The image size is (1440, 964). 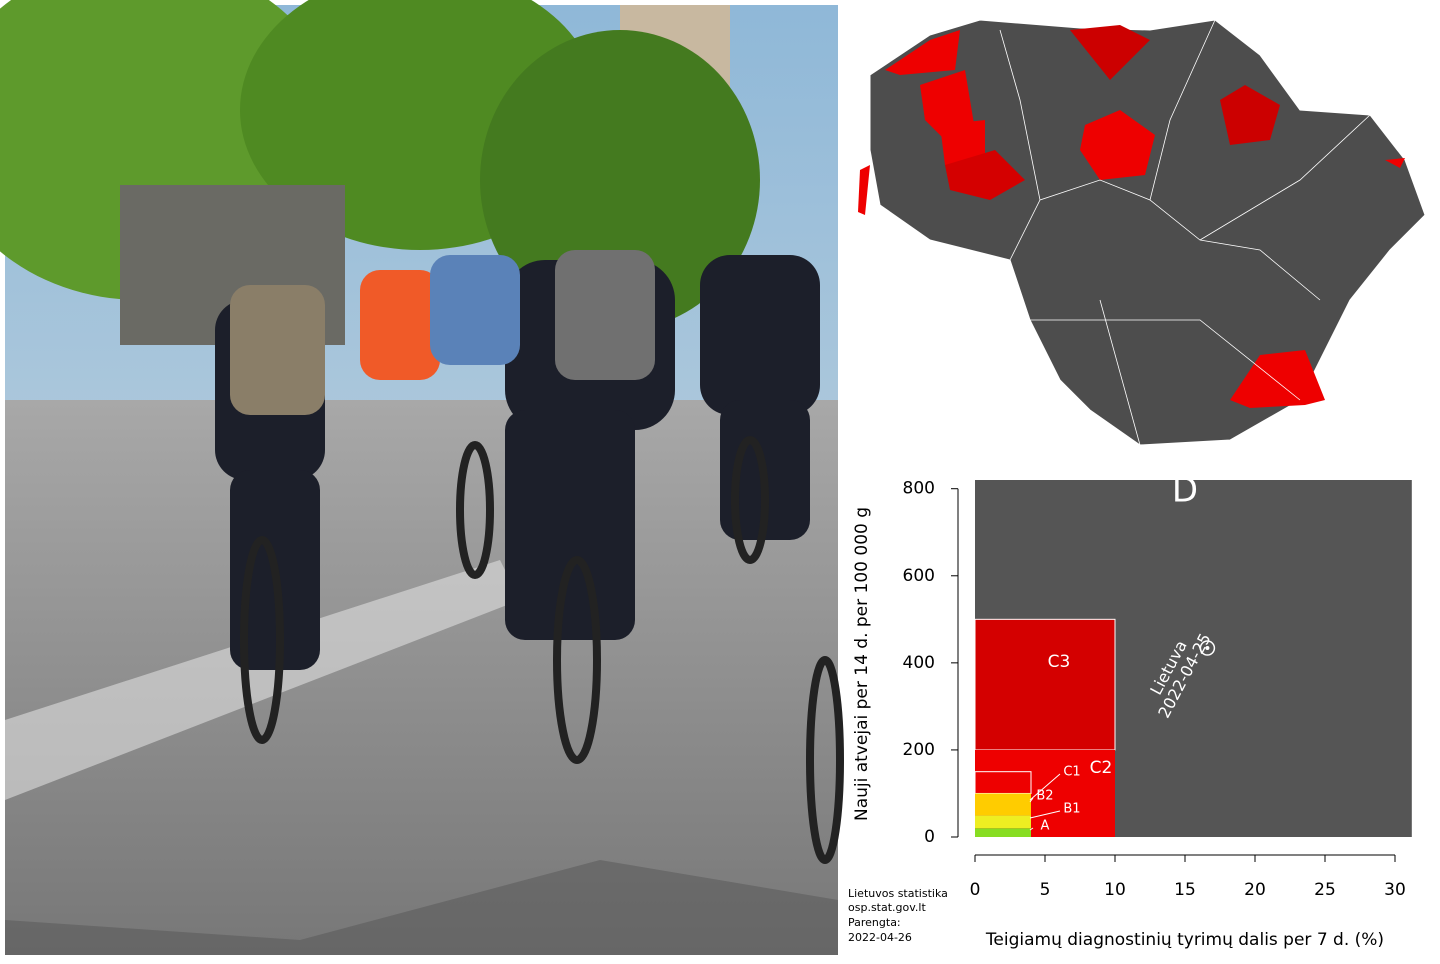 What do you see at coordinates (898, 893) in the screenshot?
I see `source-line: Lietuvos statistika` at bounding box center [898, 893].